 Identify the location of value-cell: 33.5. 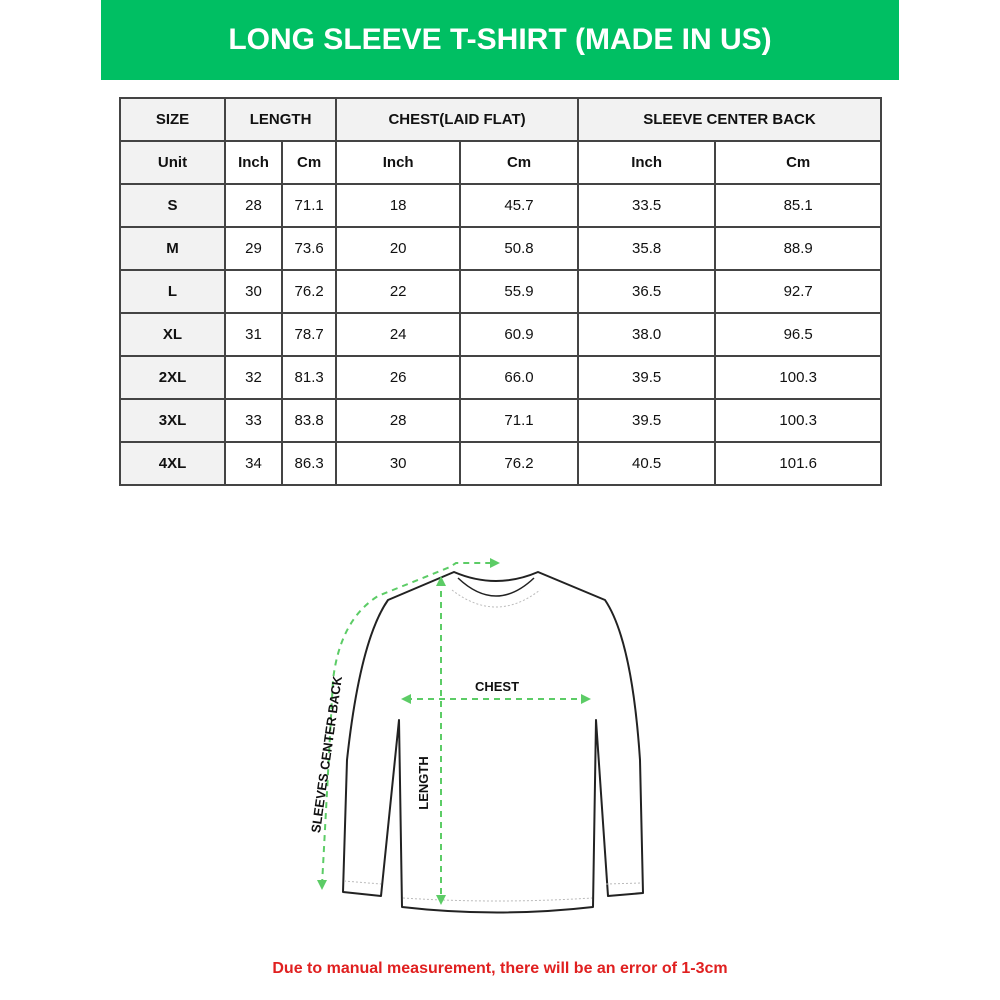
(646, 205).